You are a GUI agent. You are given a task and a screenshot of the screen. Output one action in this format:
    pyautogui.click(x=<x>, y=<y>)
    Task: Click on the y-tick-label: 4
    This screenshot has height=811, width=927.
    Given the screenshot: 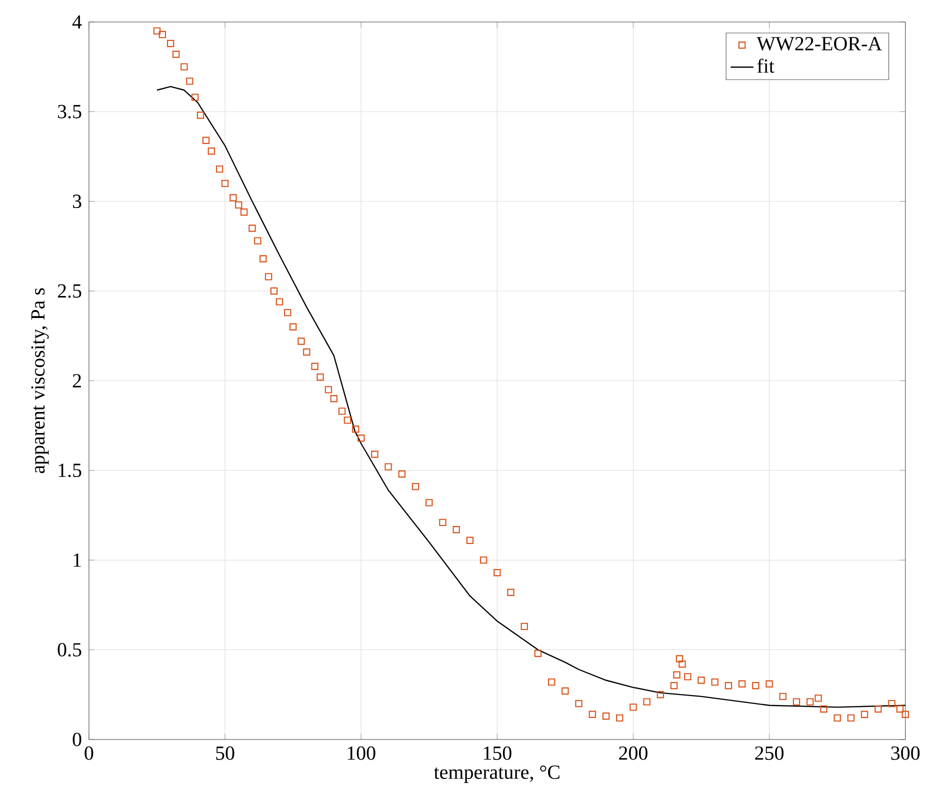 What is the action you would take?
    pyautogui.click(x=77, y=21)
    